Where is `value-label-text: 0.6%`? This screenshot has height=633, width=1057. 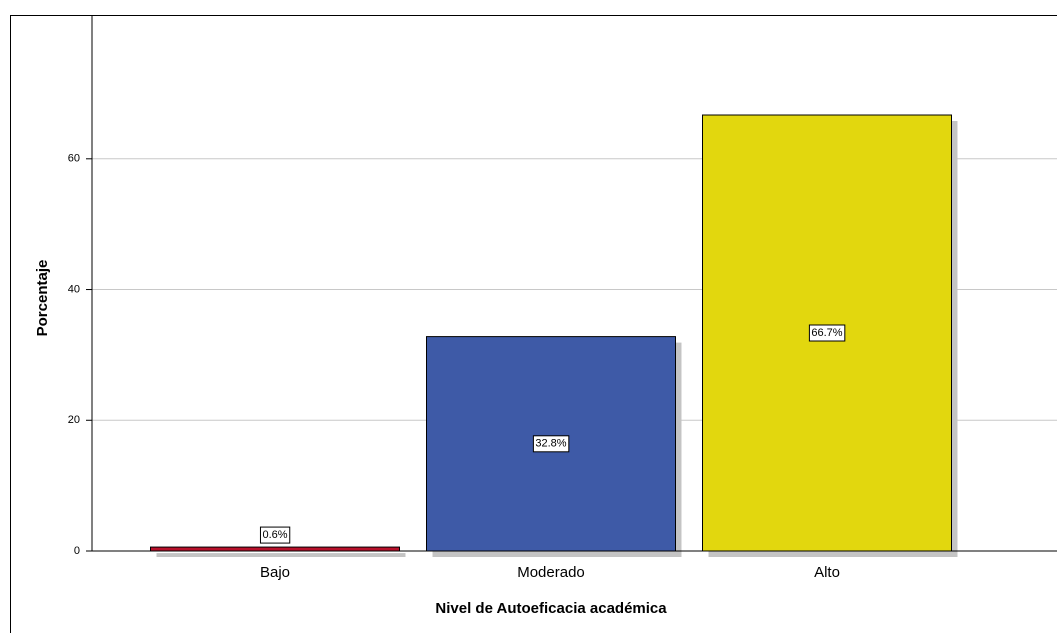 value-label-text: 0.6% is located at coordinates (274, 535).